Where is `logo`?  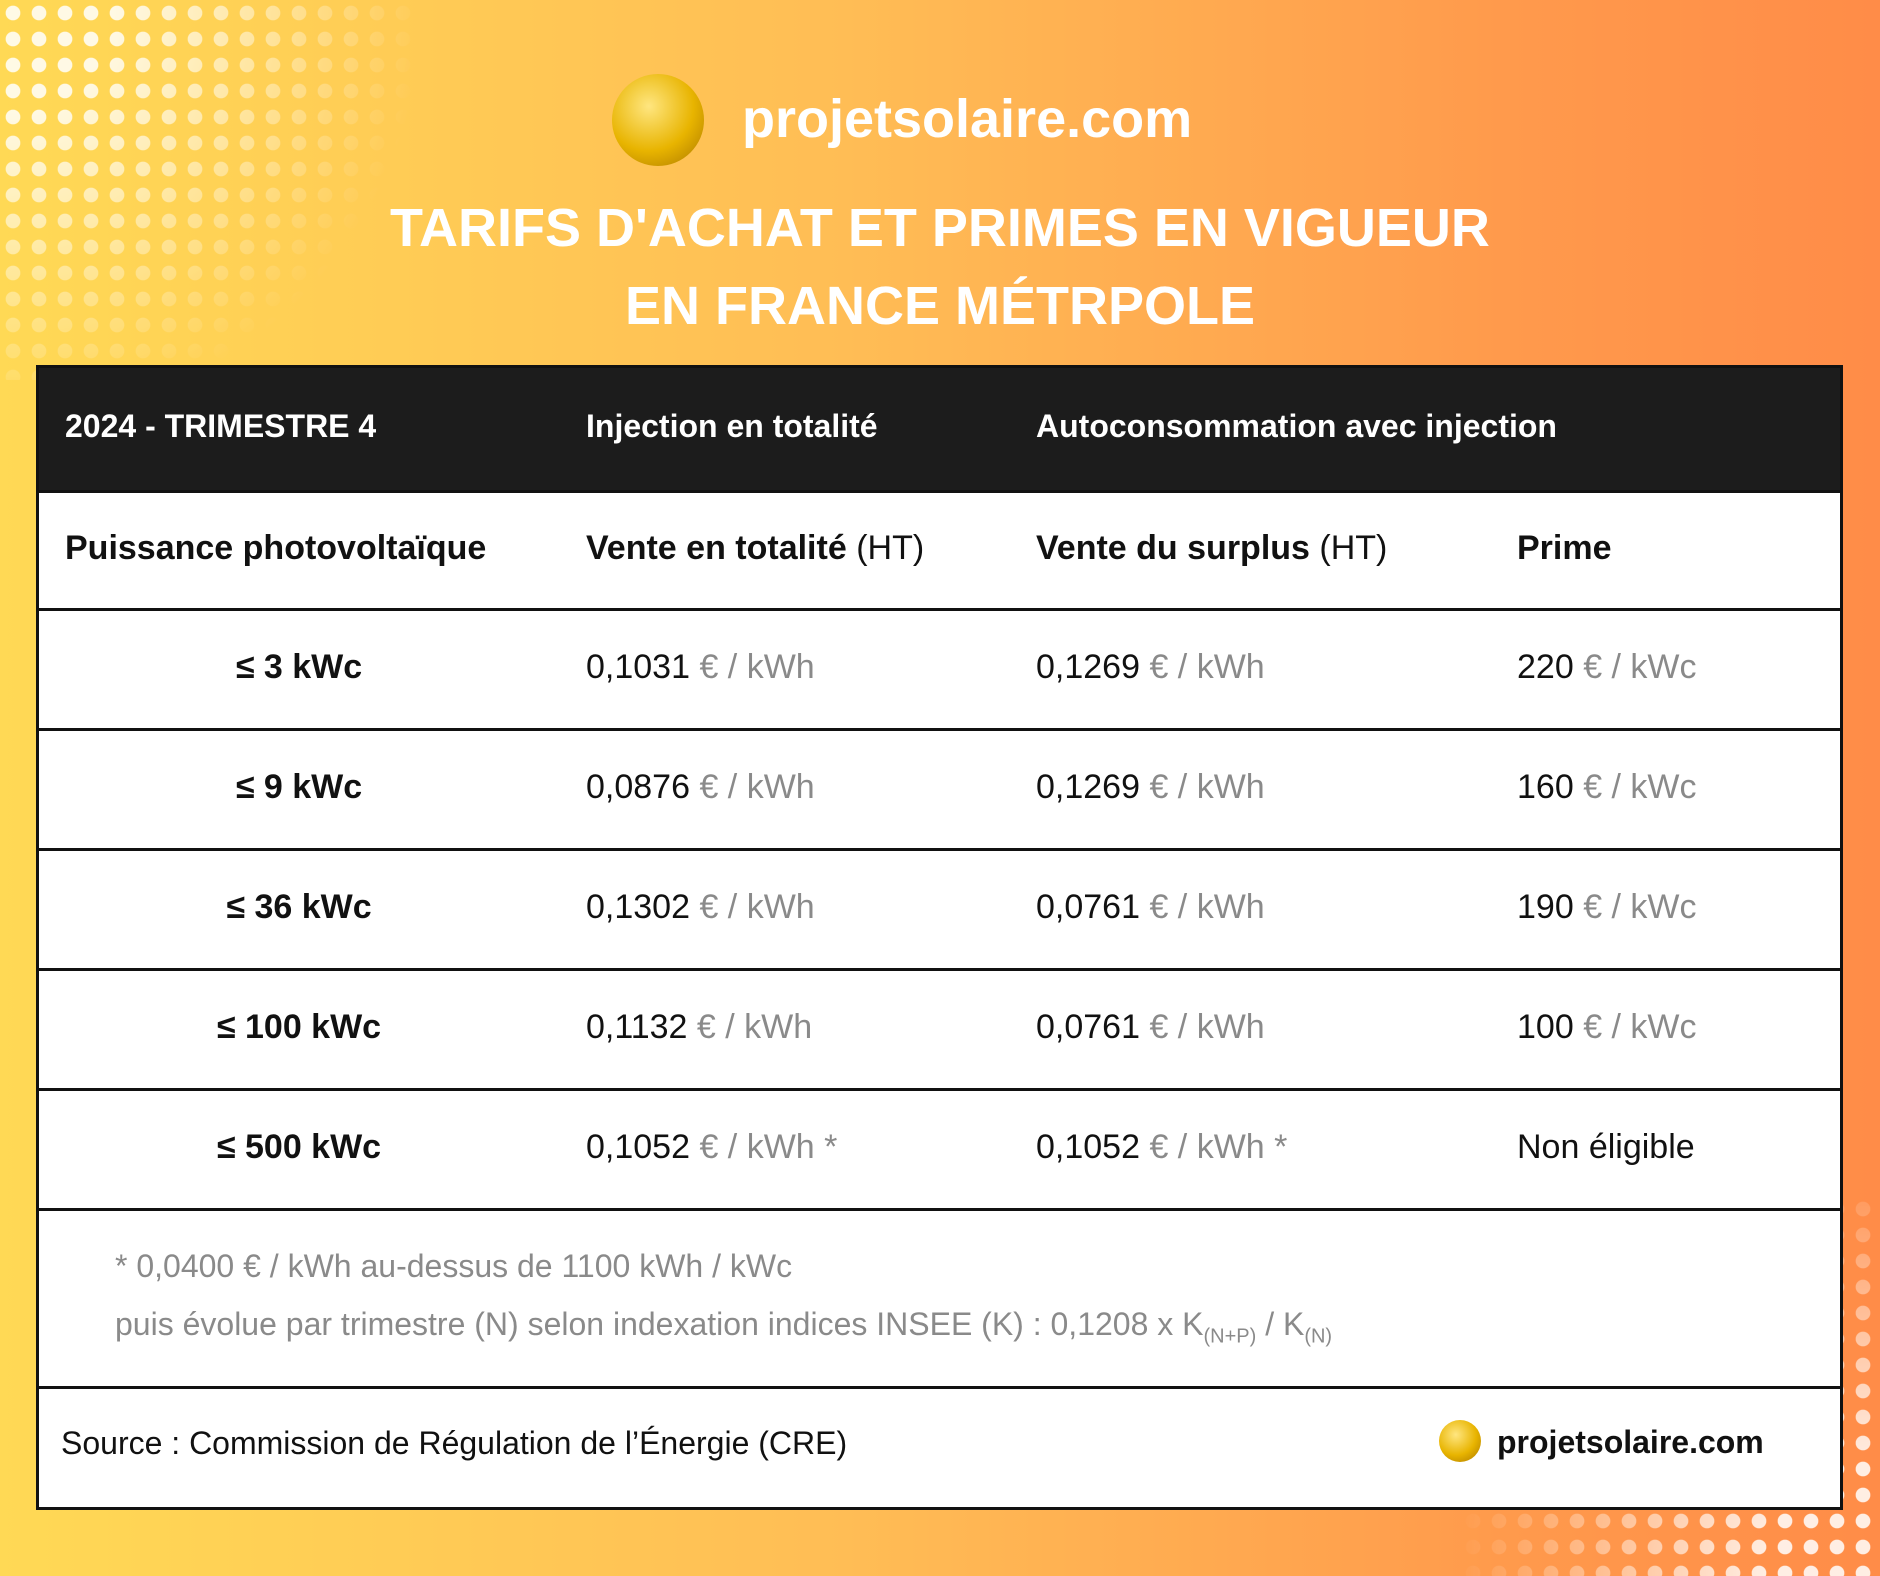 logo is located at coordinates (658, 120).